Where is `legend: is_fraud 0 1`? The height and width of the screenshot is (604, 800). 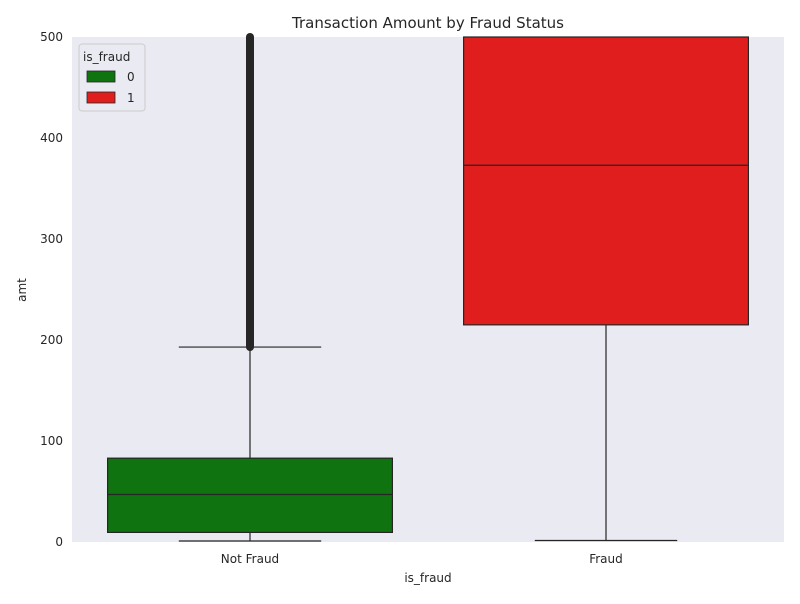
legend: is_fraud 0 1 is located at coordinates (112, 77).